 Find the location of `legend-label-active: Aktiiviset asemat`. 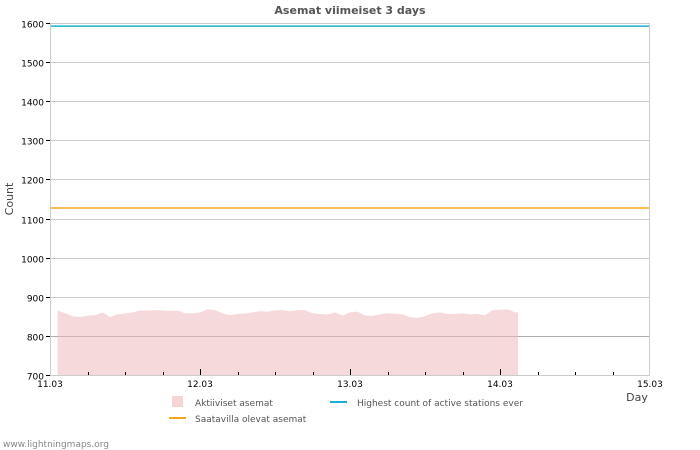

legend-label-active: Aktiiviset asemat is located at coordinates (234, 404).